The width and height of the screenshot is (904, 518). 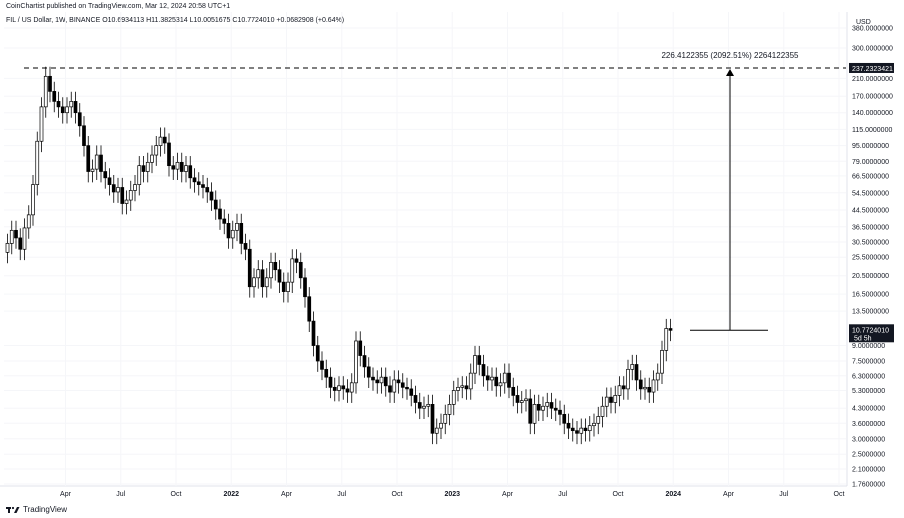 I want to click on footer-brand: TradingView, so click(x=36, y=509).